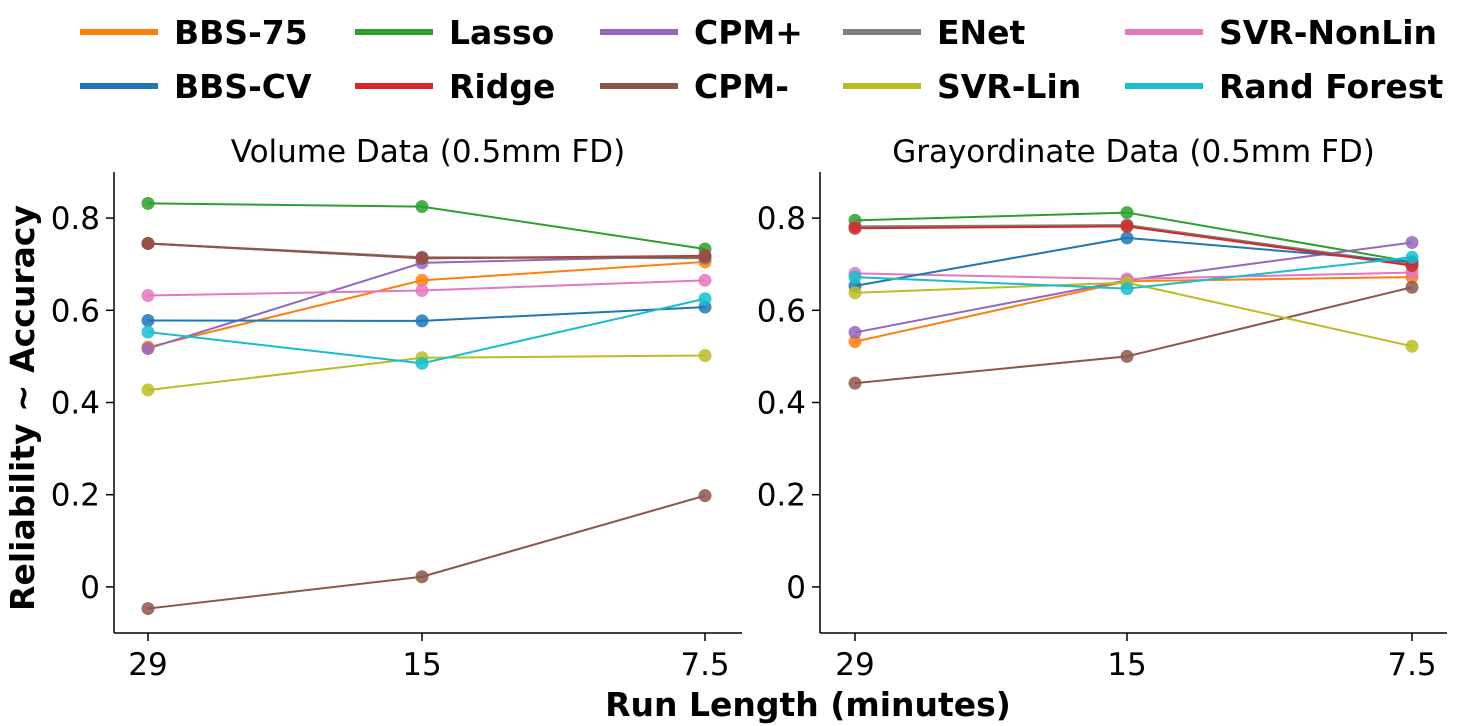 This screenshot has height=726, width=1480. I want to click on legend-label: SVR-NonLin, so click(1328, 32).